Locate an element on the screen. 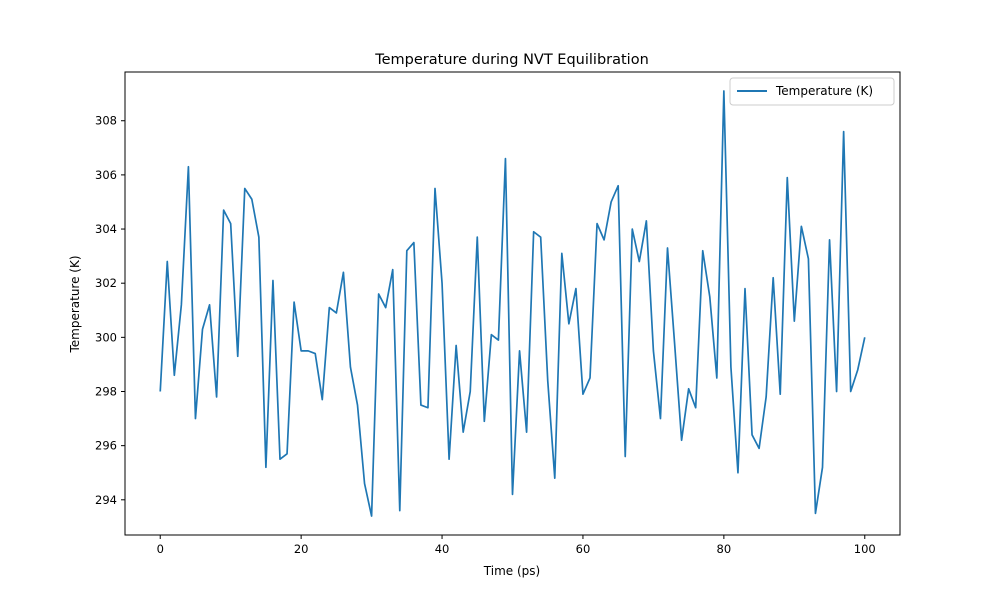 This screenshot has width=1000, height=600. y-tick-label: 308 is located at coordinates (106, 121).